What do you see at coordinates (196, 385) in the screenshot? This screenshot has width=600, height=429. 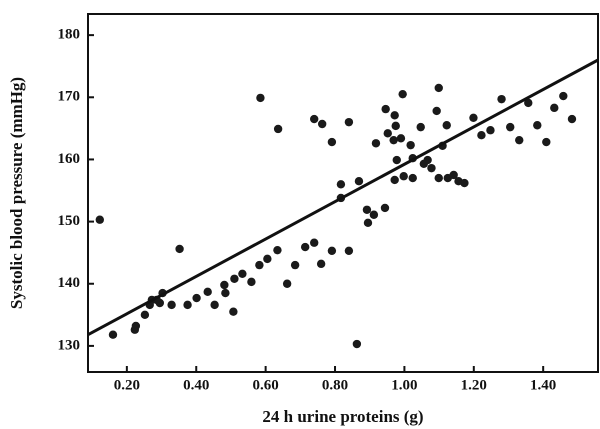 I see `x-tick-label: 0.40` at bounding box center [196, 385].